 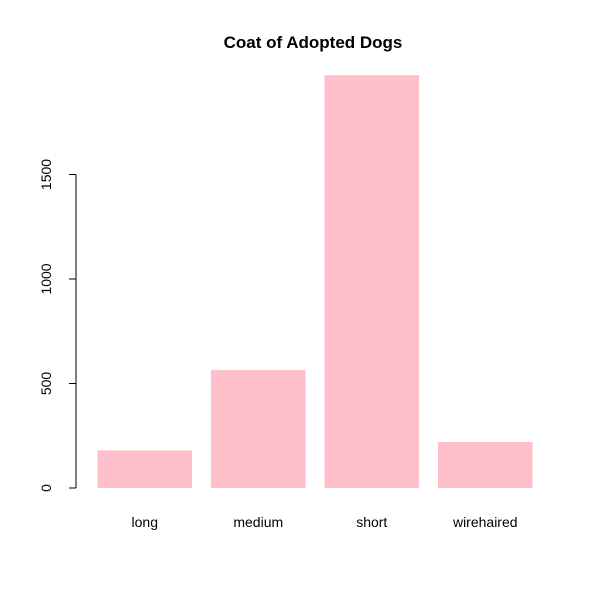 What do you see at coordinates (485, 522) in the screenshot?
I see `x-category-label: wirehaired` at bounding box center [485, 522].